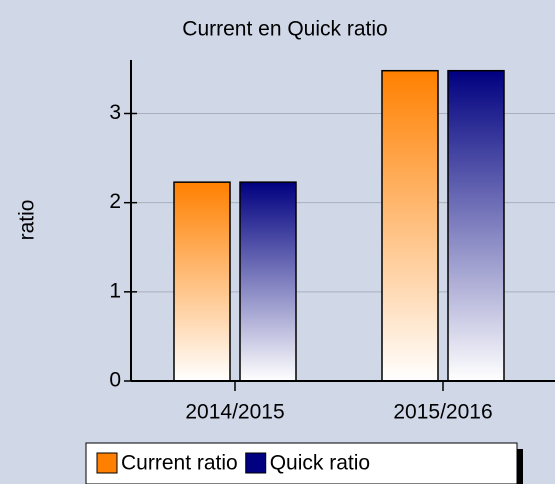  Describe the element at coordinates (115, 380) in the screenshot. I see `y-tick-label: 0` at that location.